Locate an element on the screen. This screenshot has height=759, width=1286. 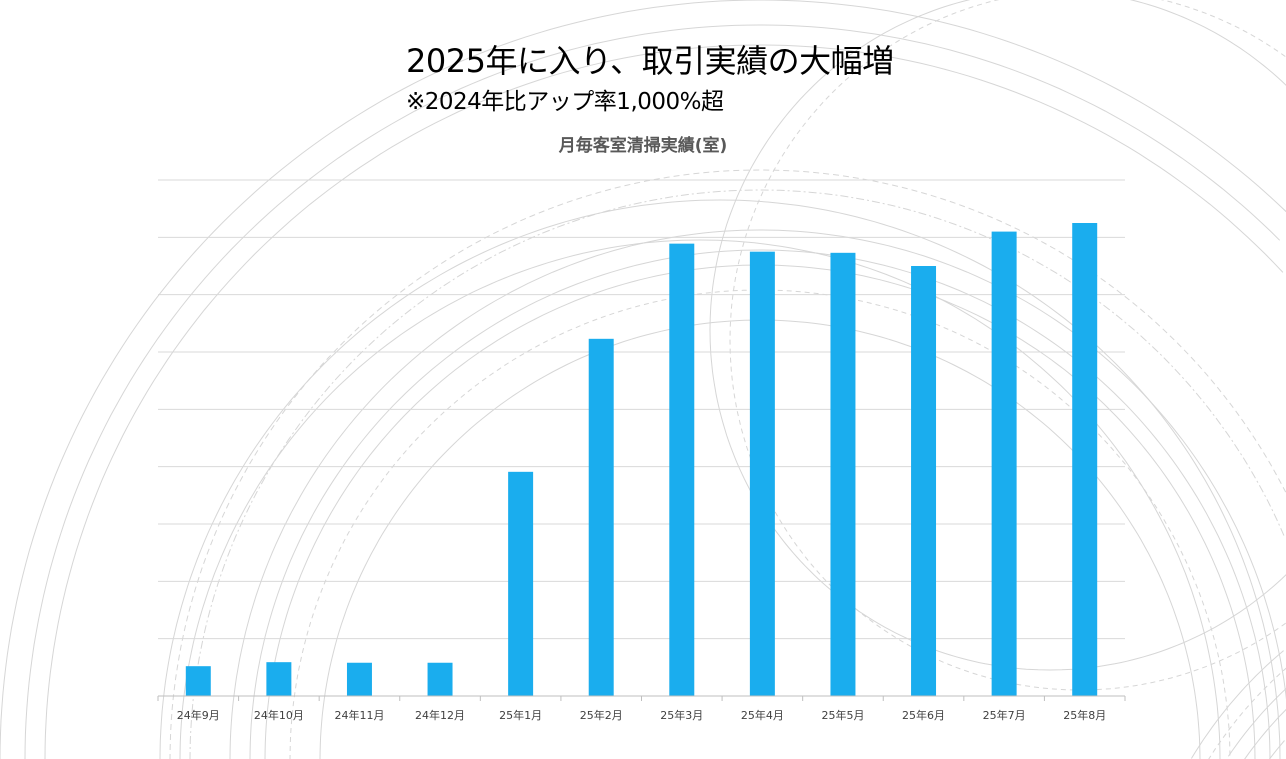
bar-24年12月 is located at coordinates (440, 679).